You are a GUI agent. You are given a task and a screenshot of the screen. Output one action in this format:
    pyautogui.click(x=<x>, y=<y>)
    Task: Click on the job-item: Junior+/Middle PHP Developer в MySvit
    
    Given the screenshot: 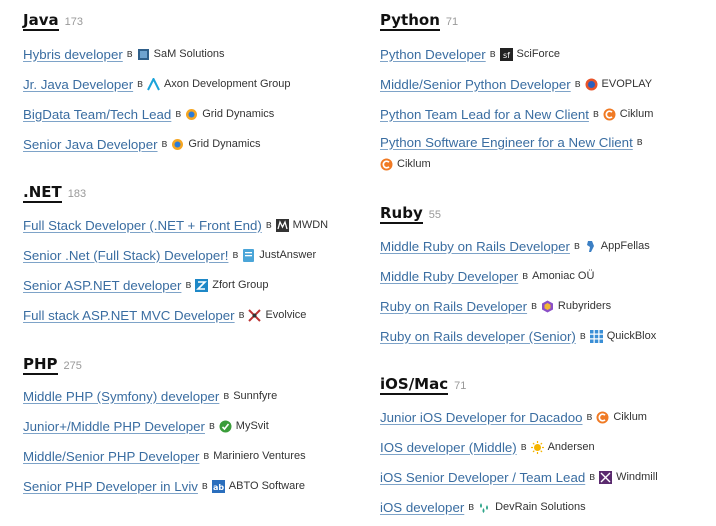 What is the action you would take?
    pyautogui.click(x=146, y=426)
    